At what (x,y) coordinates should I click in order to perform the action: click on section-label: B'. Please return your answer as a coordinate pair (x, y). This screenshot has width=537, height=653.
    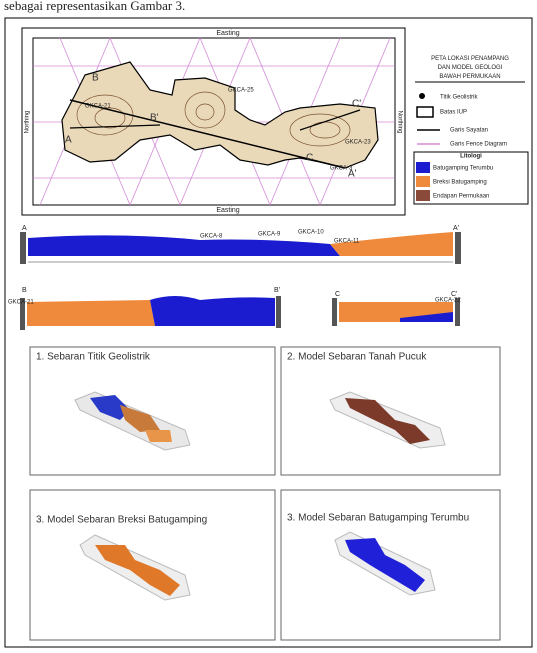
    Looking at the image, I should click on (277, 290).